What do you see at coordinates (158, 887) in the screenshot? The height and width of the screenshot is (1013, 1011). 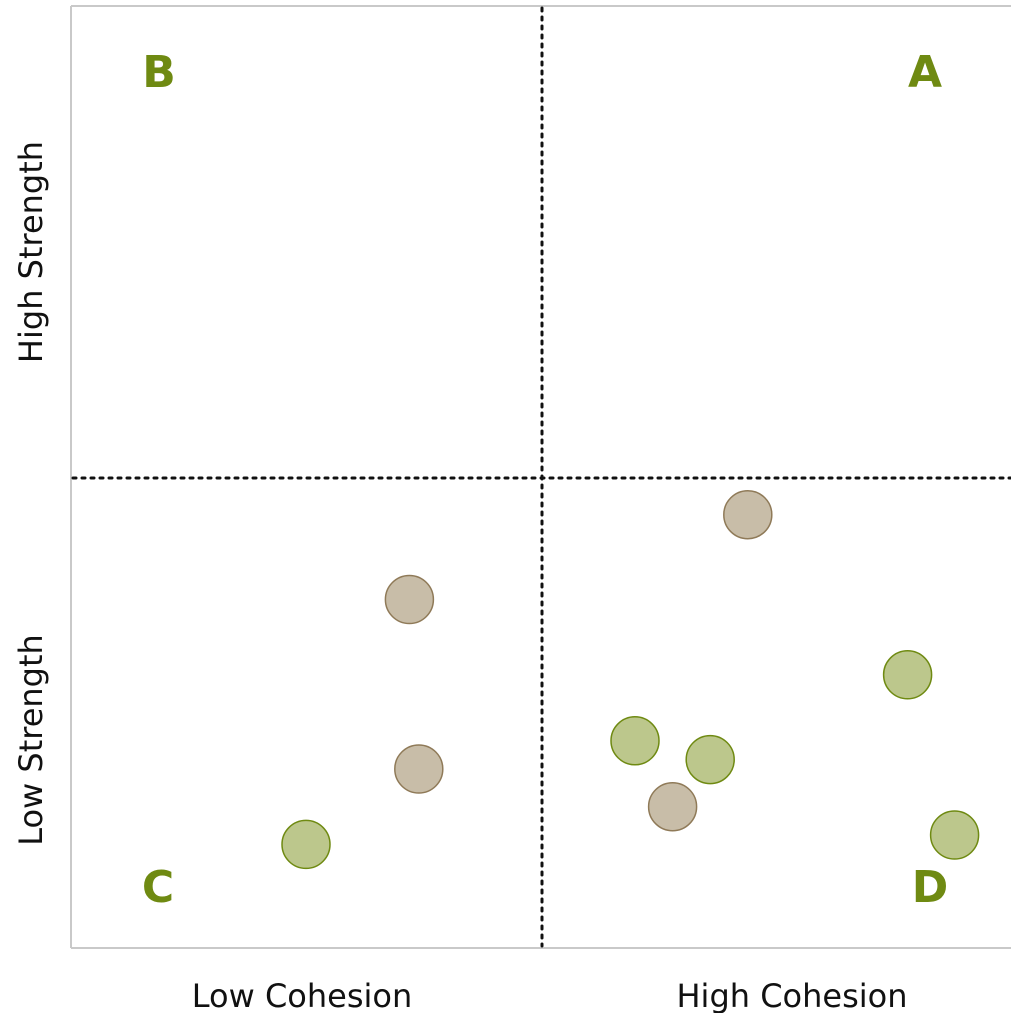 I see `quadrant-label-c: C` at bounding box center [158, 887].